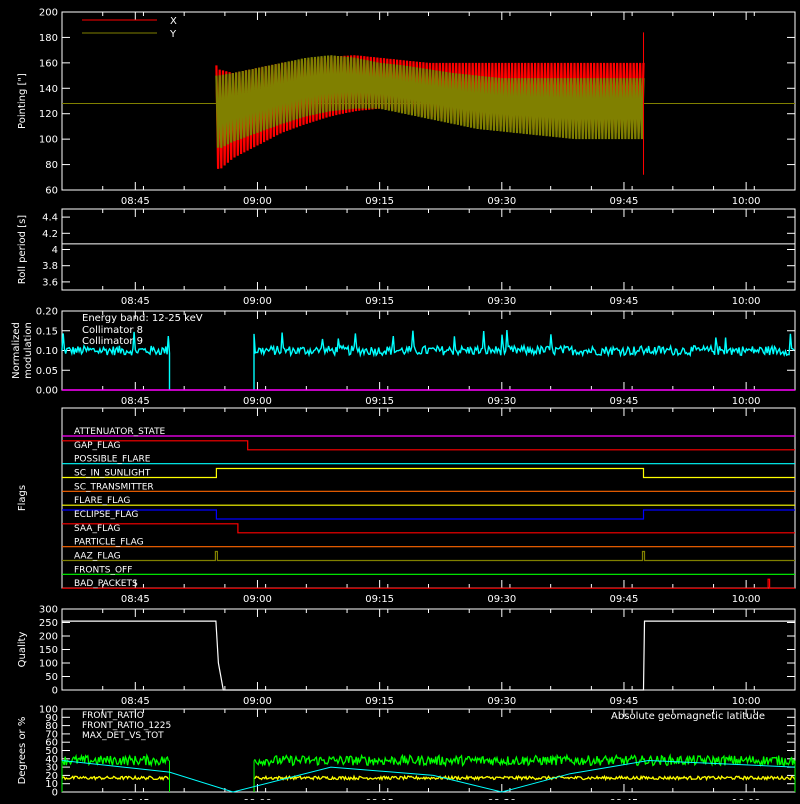 The width and height of the screenshot is (800, 804). Describe the element at coordinates (48, 13) in the screenshot. I see `pointing-ytick-label: 200` at that location.